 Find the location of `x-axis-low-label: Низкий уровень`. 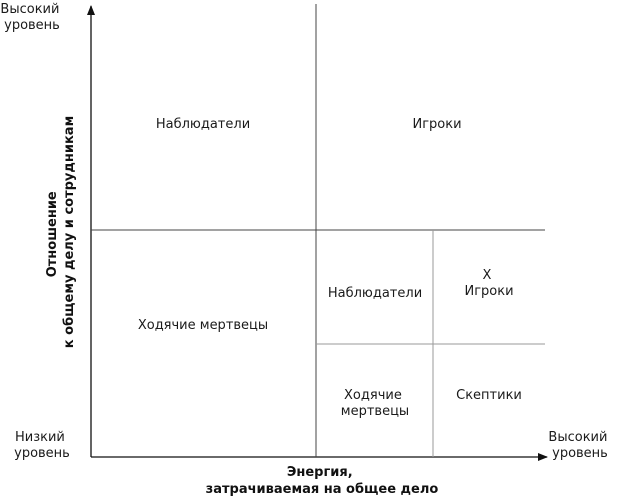

x-axis-low-label: Низкий уровень is located at coordinates (42, 445).